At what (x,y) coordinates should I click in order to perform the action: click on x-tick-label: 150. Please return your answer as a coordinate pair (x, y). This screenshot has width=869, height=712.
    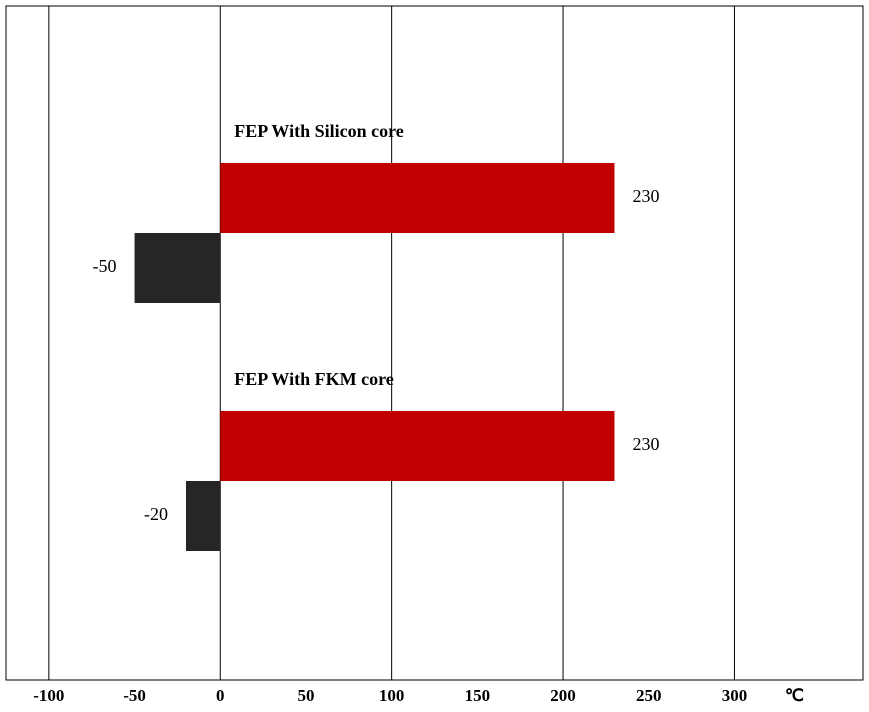
    Looking at the image, I should click on (478, 695).